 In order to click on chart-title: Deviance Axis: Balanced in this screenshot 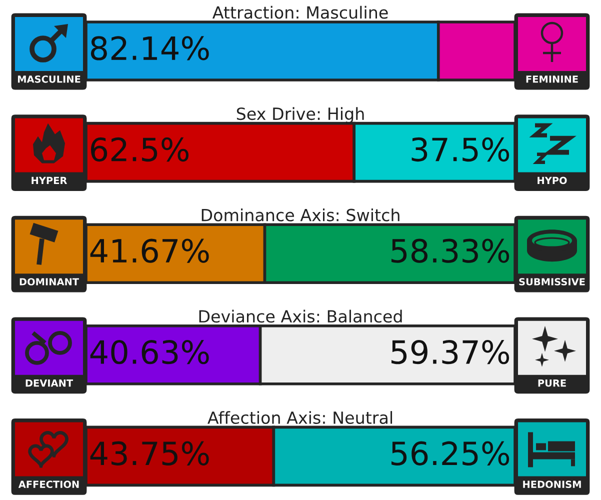, I will do `click(300, 316)`.